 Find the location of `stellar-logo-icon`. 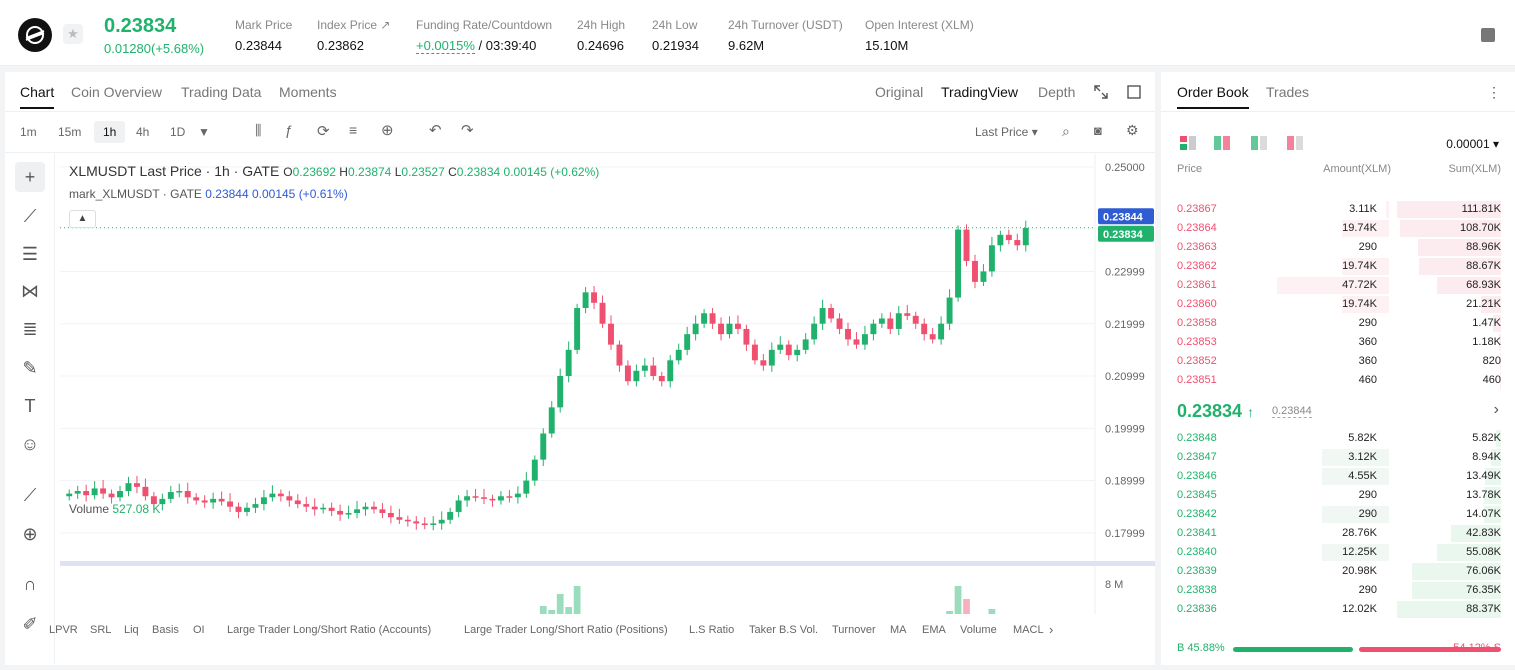

stellar-logo-icon is located at coordinates (35, 35).